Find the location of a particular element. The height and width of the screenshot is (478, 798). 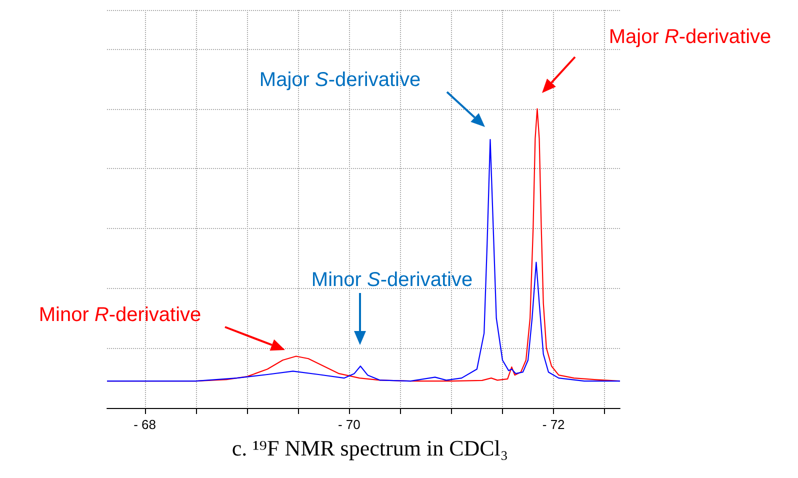

annotation: Minor S-derivative is located at coordinates (392, 280).